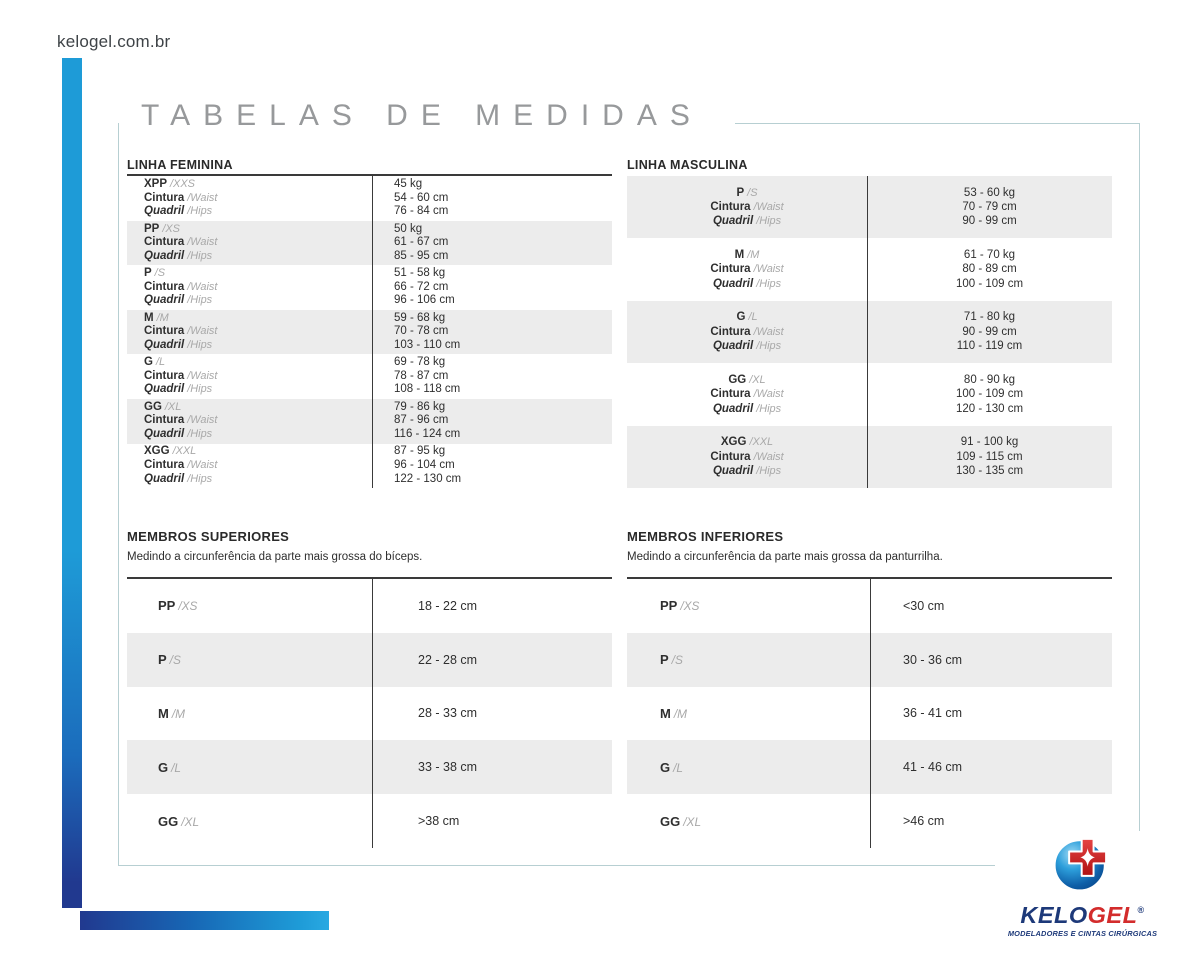 This screenshot has height=969, width=1200. I want to click on waist-value: 70 - 79 cm, so click(989, 206).